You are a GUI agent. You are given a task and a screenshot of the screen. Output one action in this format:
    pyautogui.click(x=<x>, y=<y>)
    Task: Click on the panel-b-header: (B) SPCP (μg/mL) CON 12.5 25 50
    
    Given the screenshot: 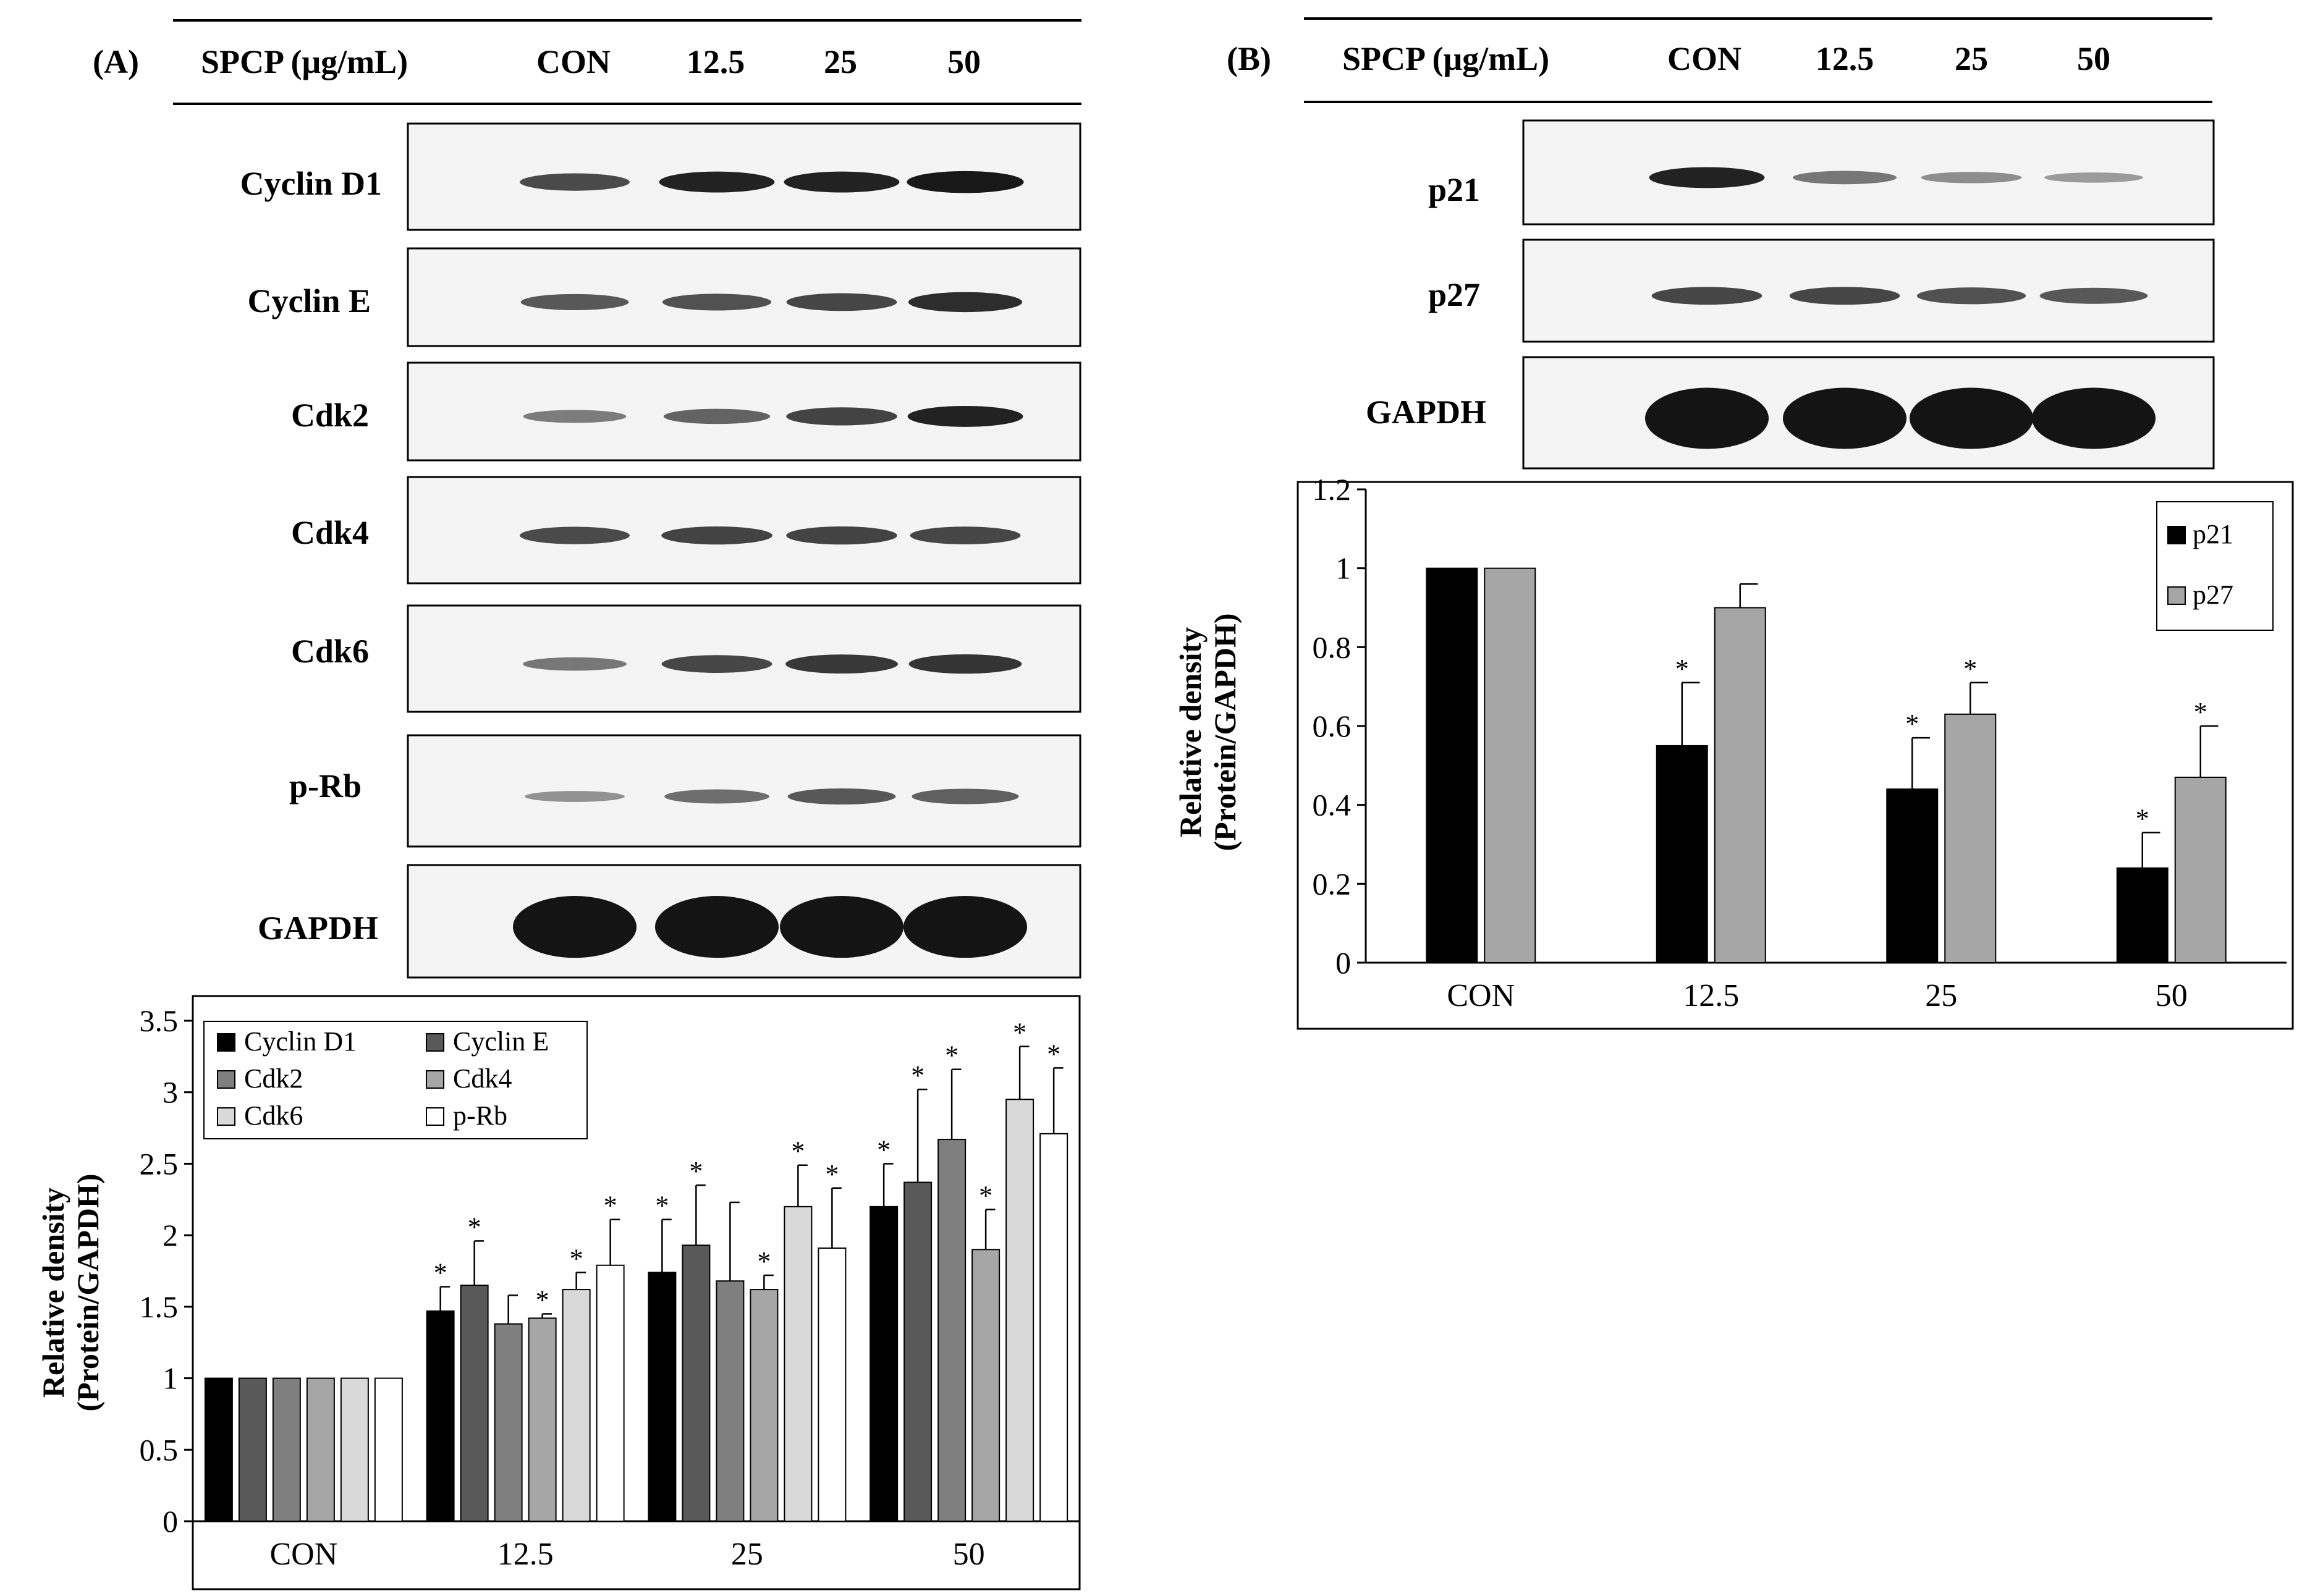 What is the action you would take?
    pyautogui.click(x=1720, y=60)
    